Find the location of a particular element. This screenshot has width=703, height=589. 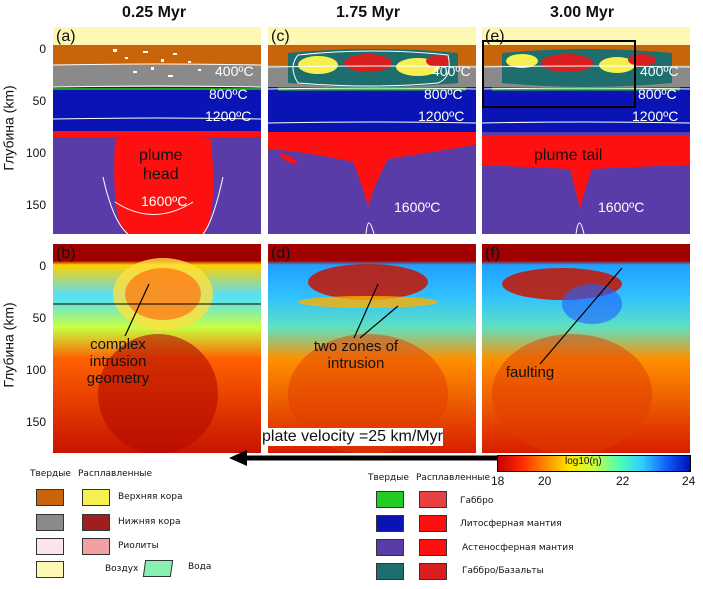

panel-c-isotherm-1200: 1200ºC is located at coordinates (441, 116).